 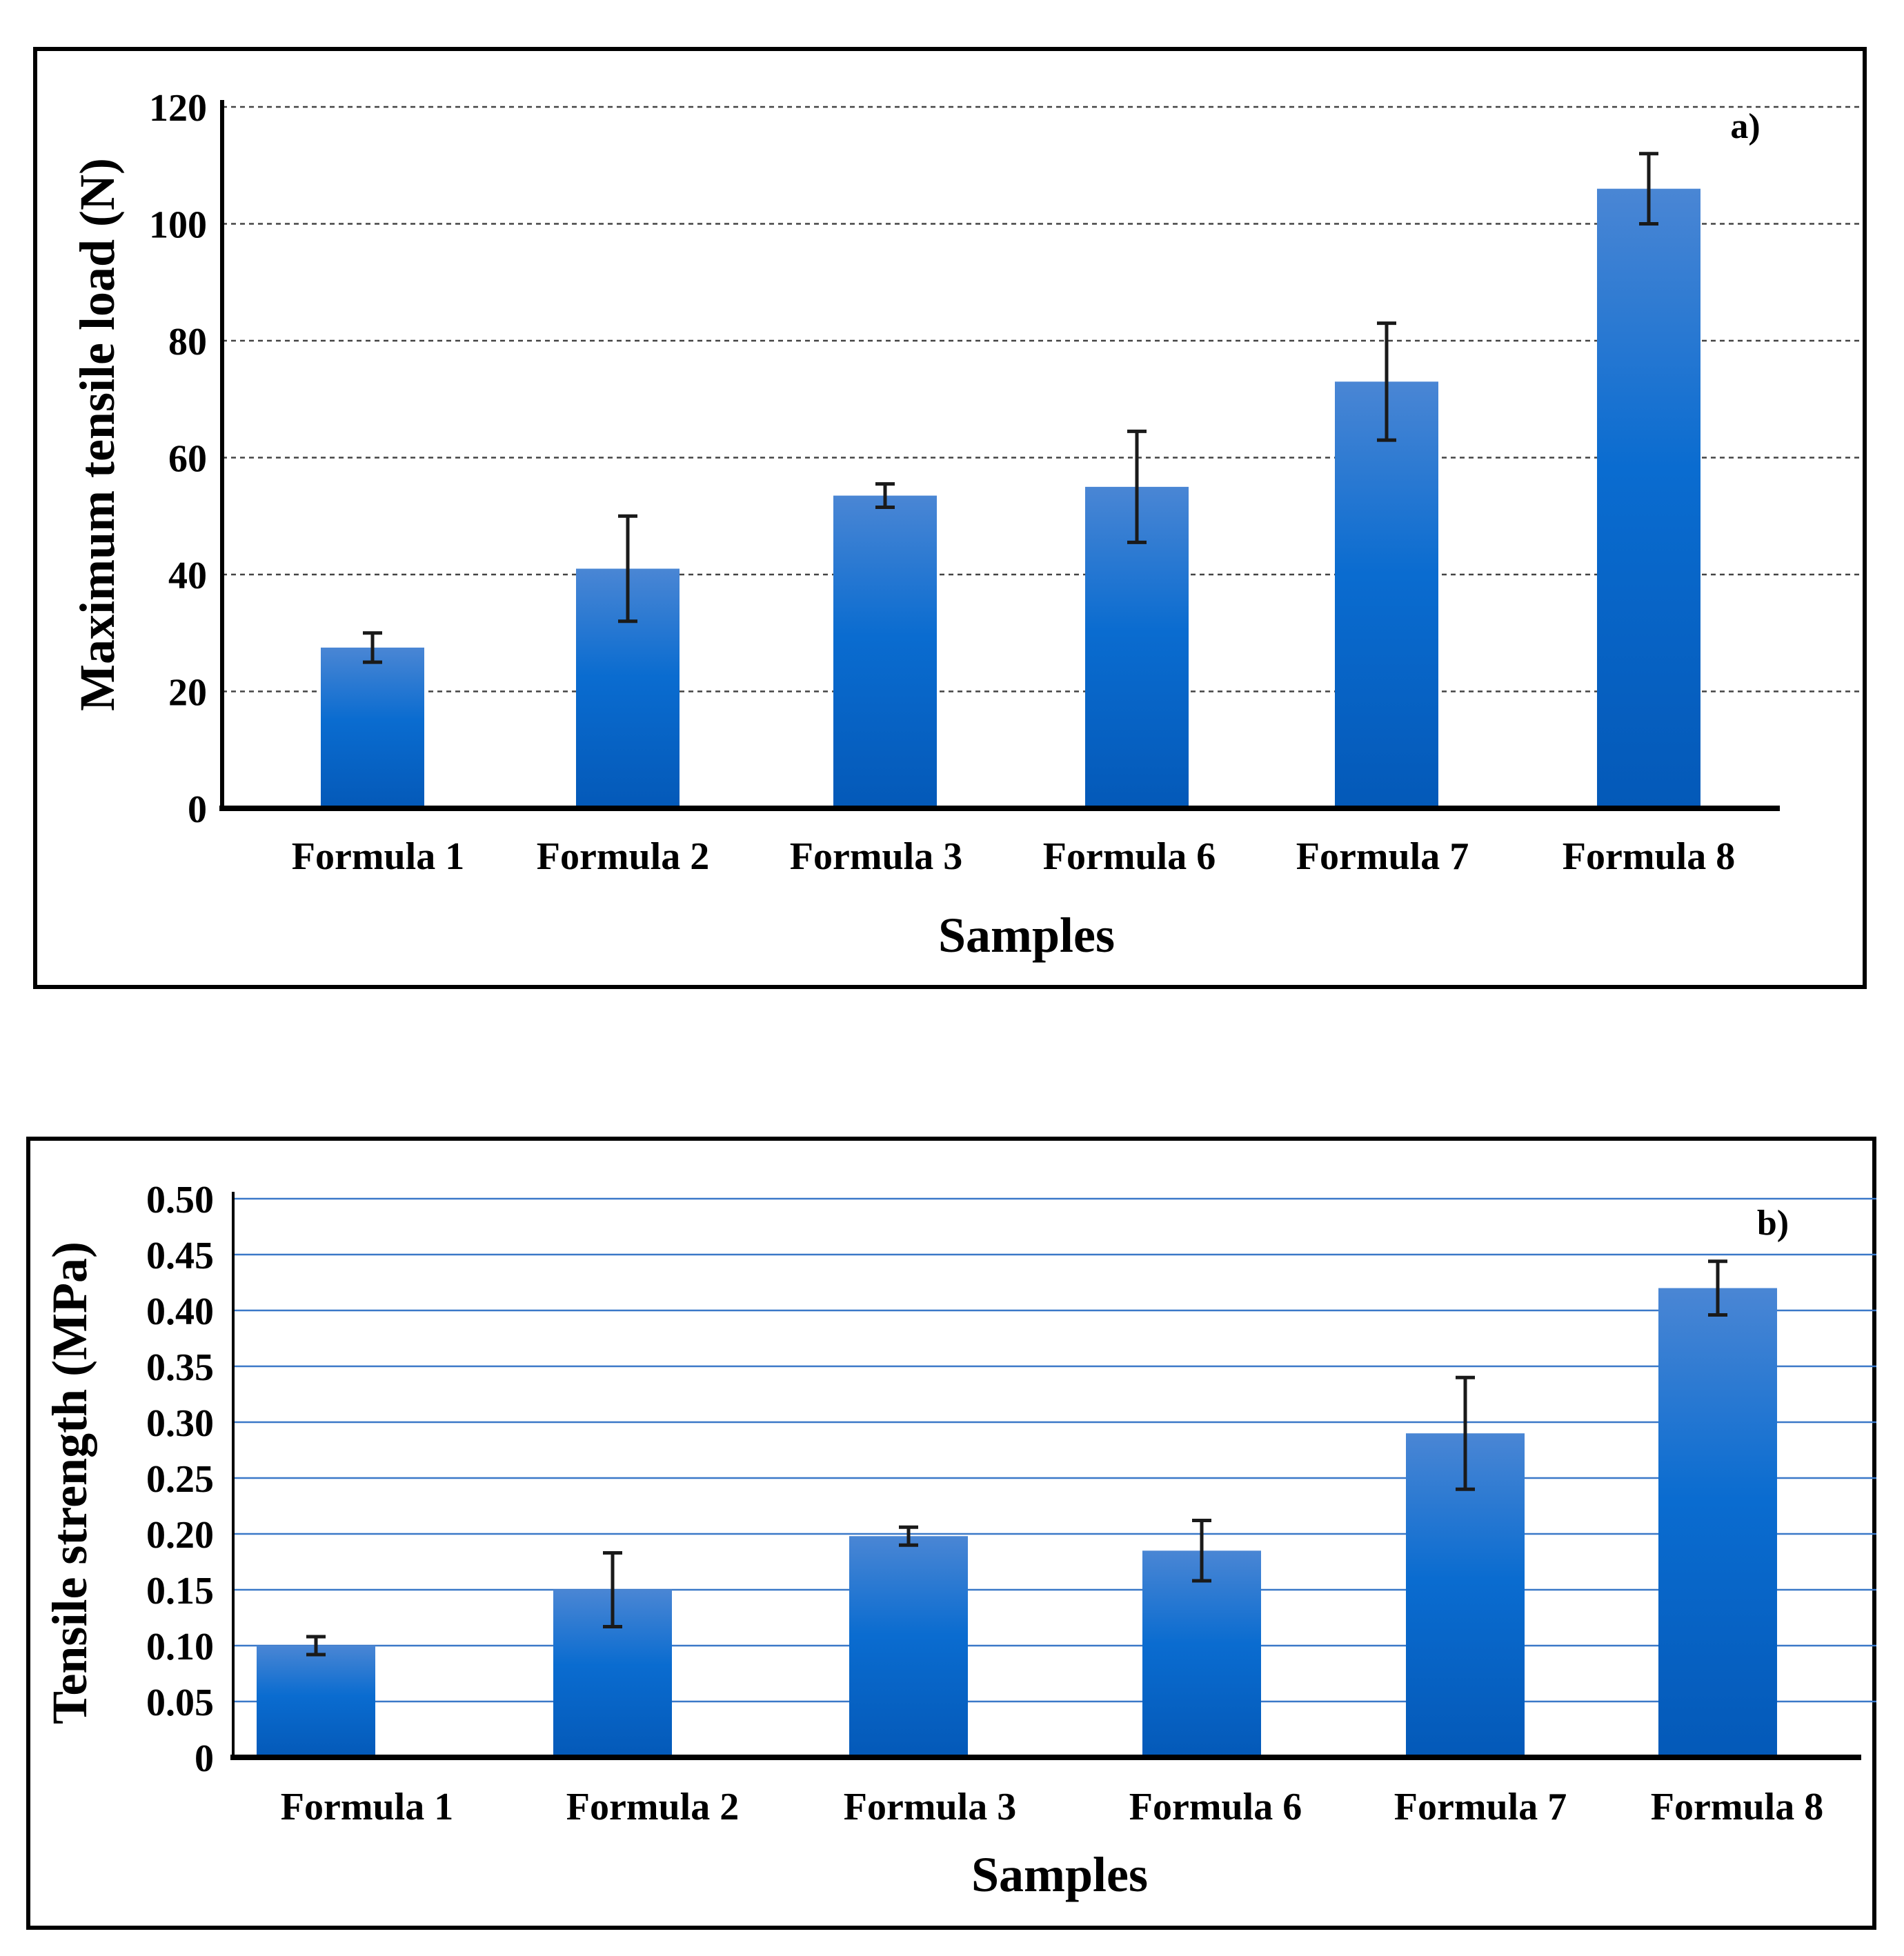 What do you see at coordinates (876, 856) in the screenshot?
I see `chart-a-x-tick-label: Formula 3` at bounding box center [876, 856].